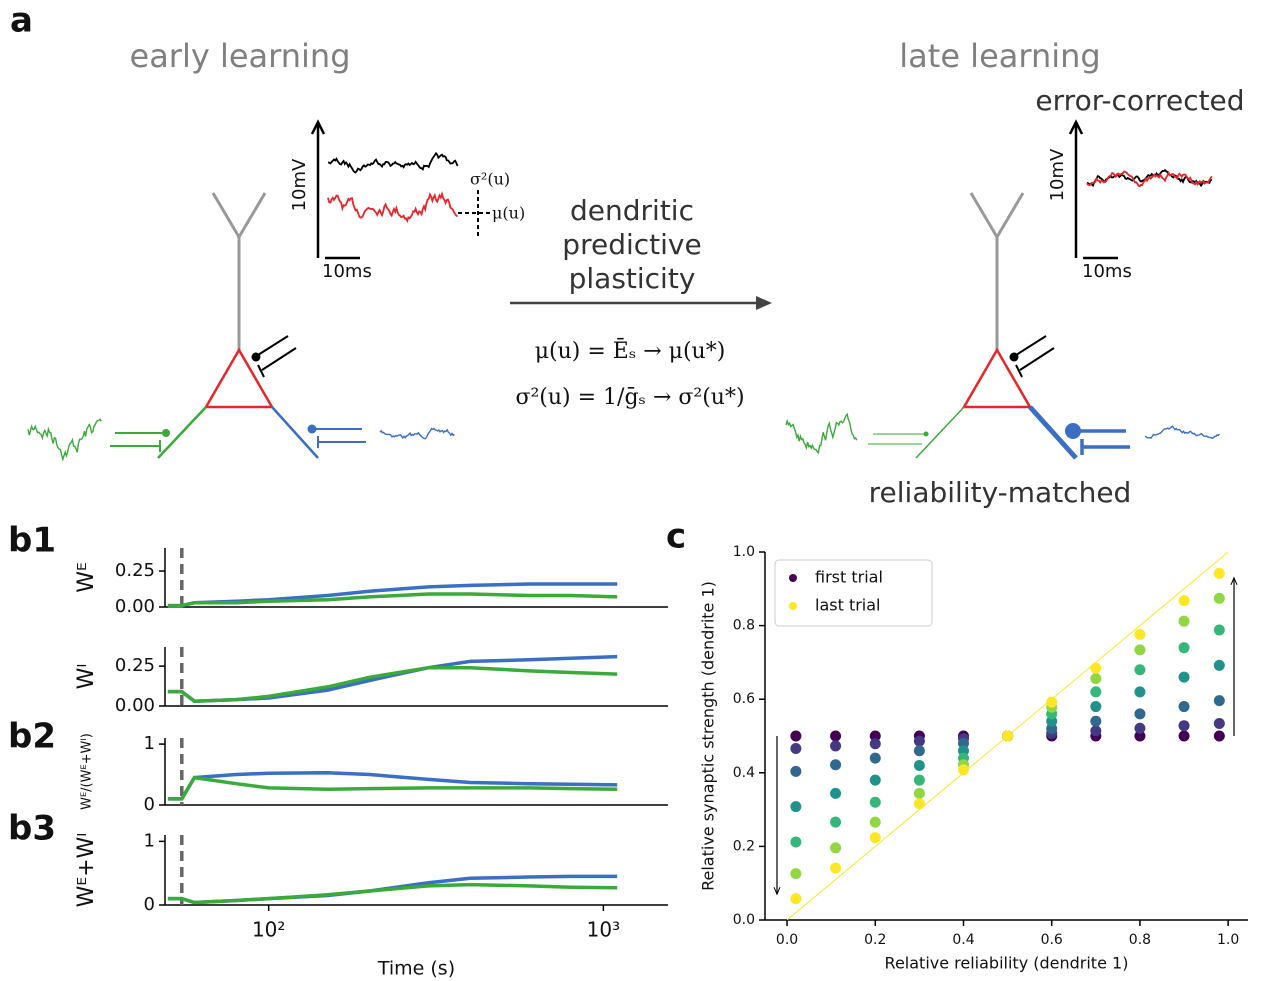  Describe the element at coordinates (240, 56) in the screenshot. I see `early-title: early learning` at that location.